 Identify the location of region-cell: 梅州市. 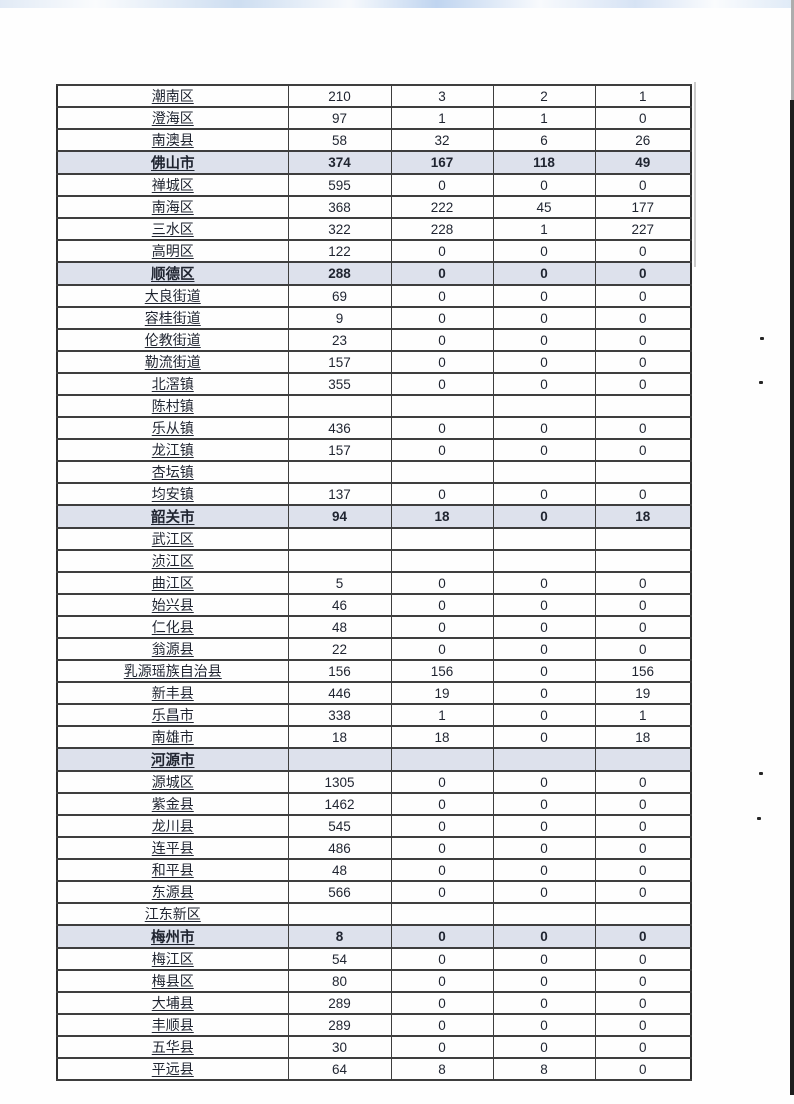
(172, 936).